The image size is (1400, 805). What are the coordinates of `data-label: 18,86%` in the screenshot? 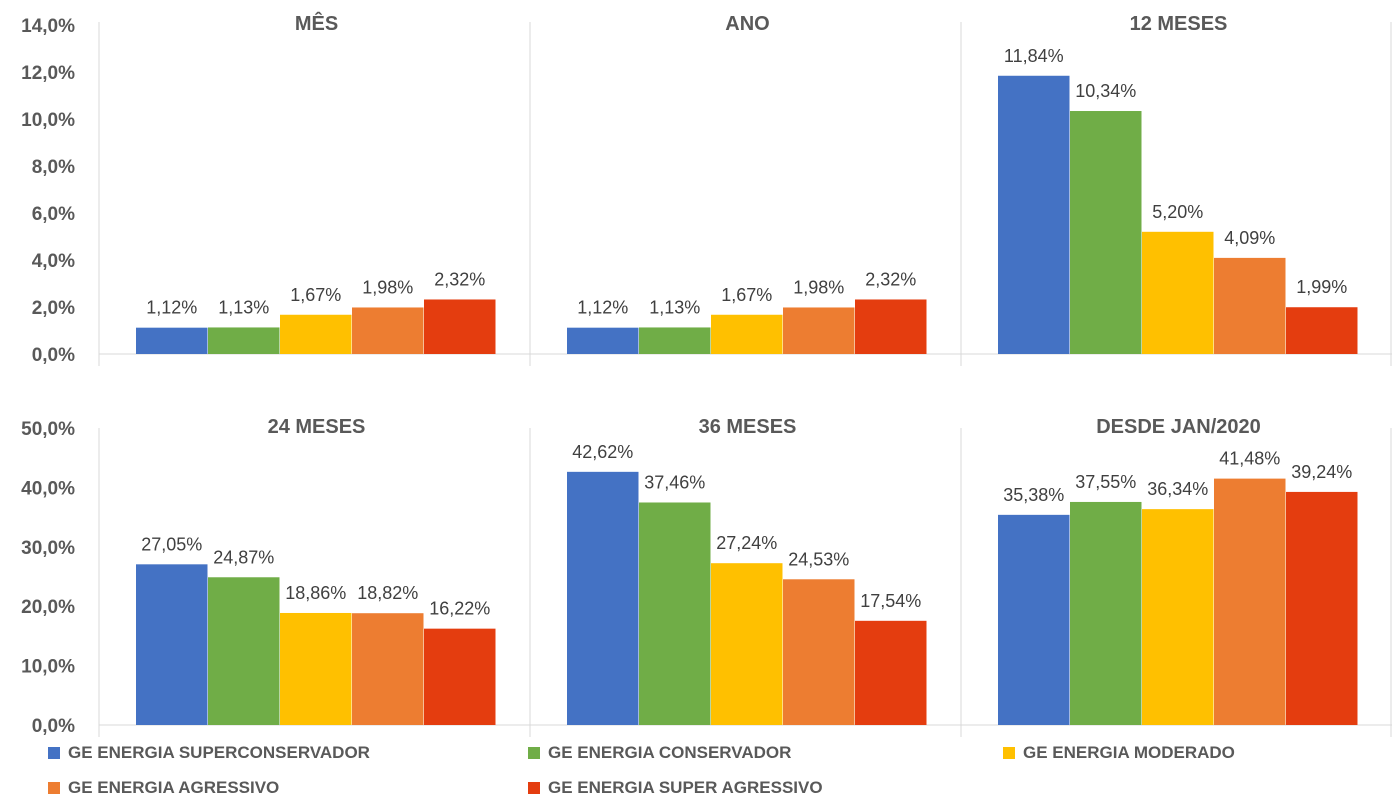 It's located at (315, 593).